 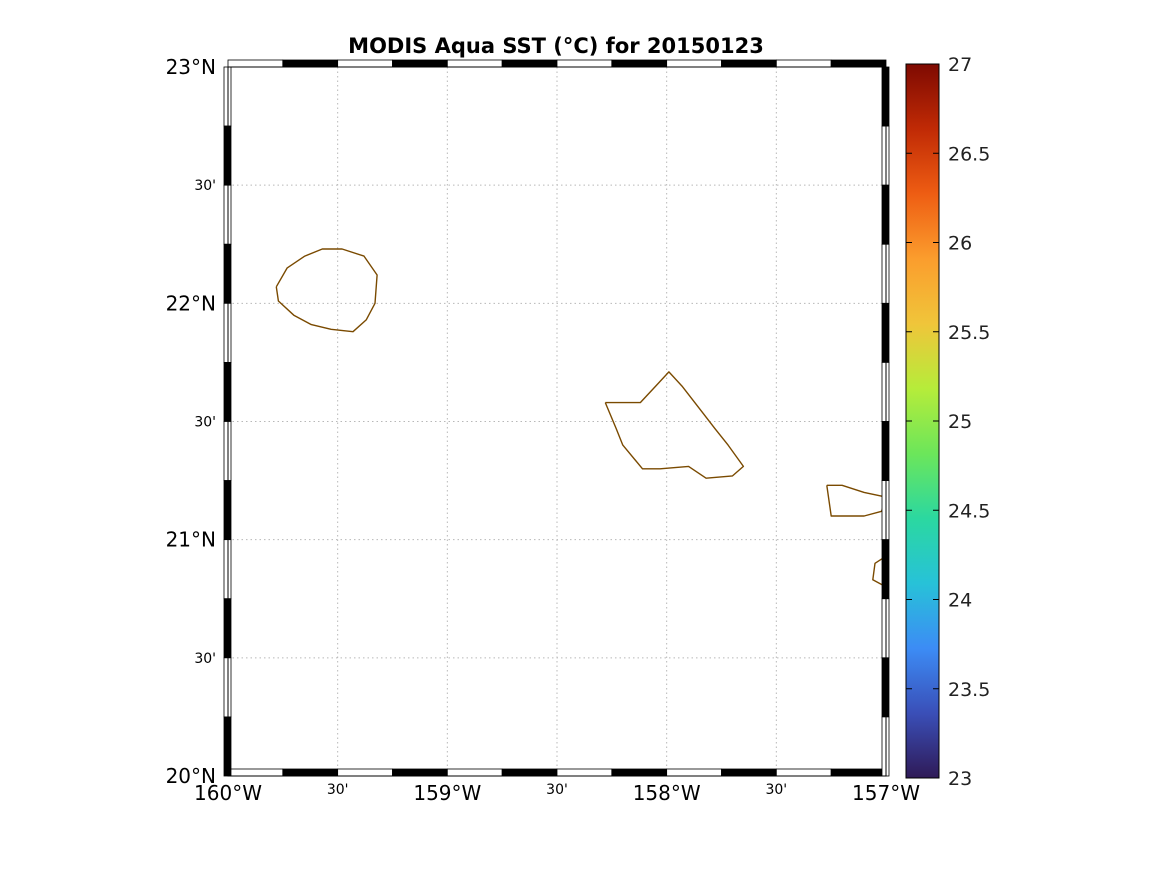 What do you see at coordinates (969, 690) in the screenshot?
I see `colorbar-tick-label: 23.5` at bounding box center [969, 690].